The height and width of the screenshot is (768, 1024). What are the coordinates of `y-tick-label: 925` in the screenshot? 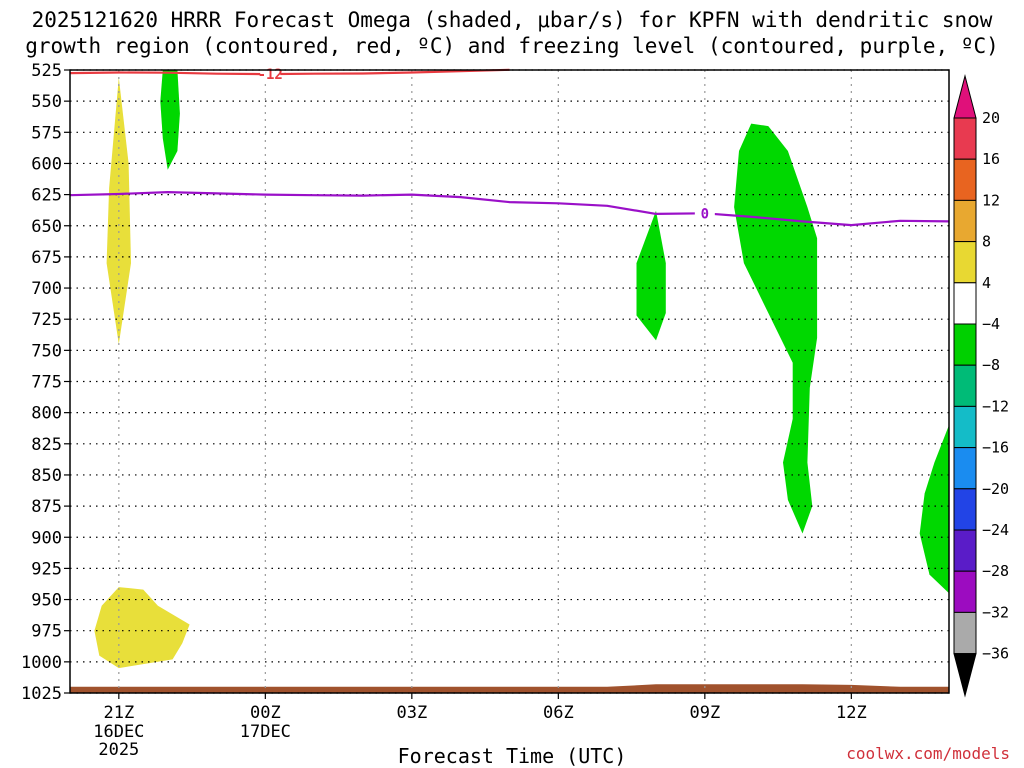 It's located at (46, 569).